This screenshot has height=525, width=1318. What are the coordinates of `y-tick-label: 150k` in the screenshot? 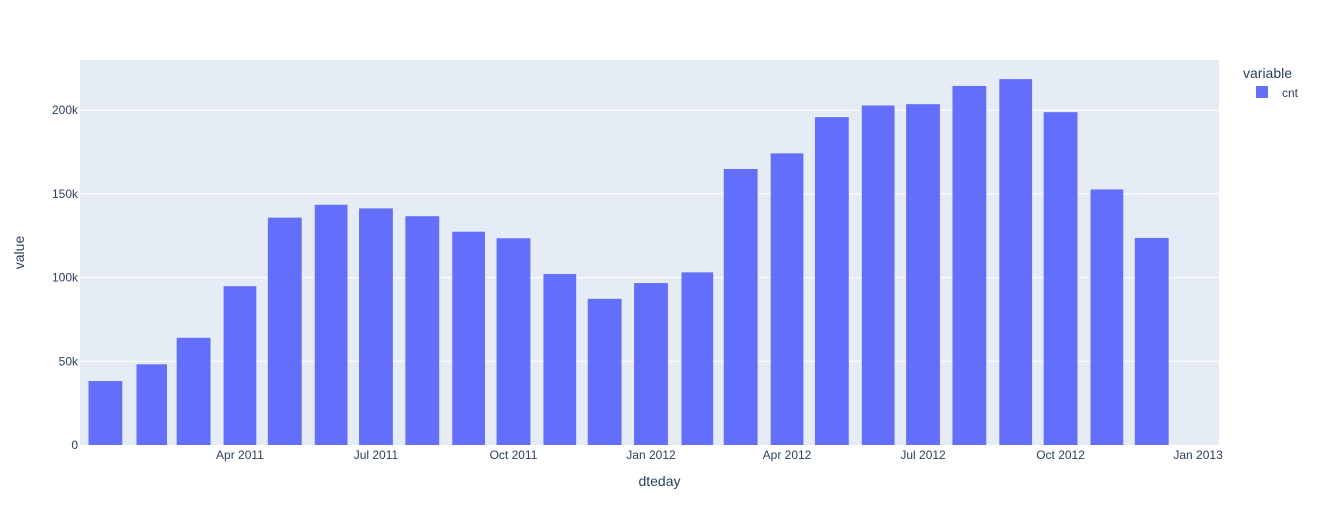 It's located at (65, 194).